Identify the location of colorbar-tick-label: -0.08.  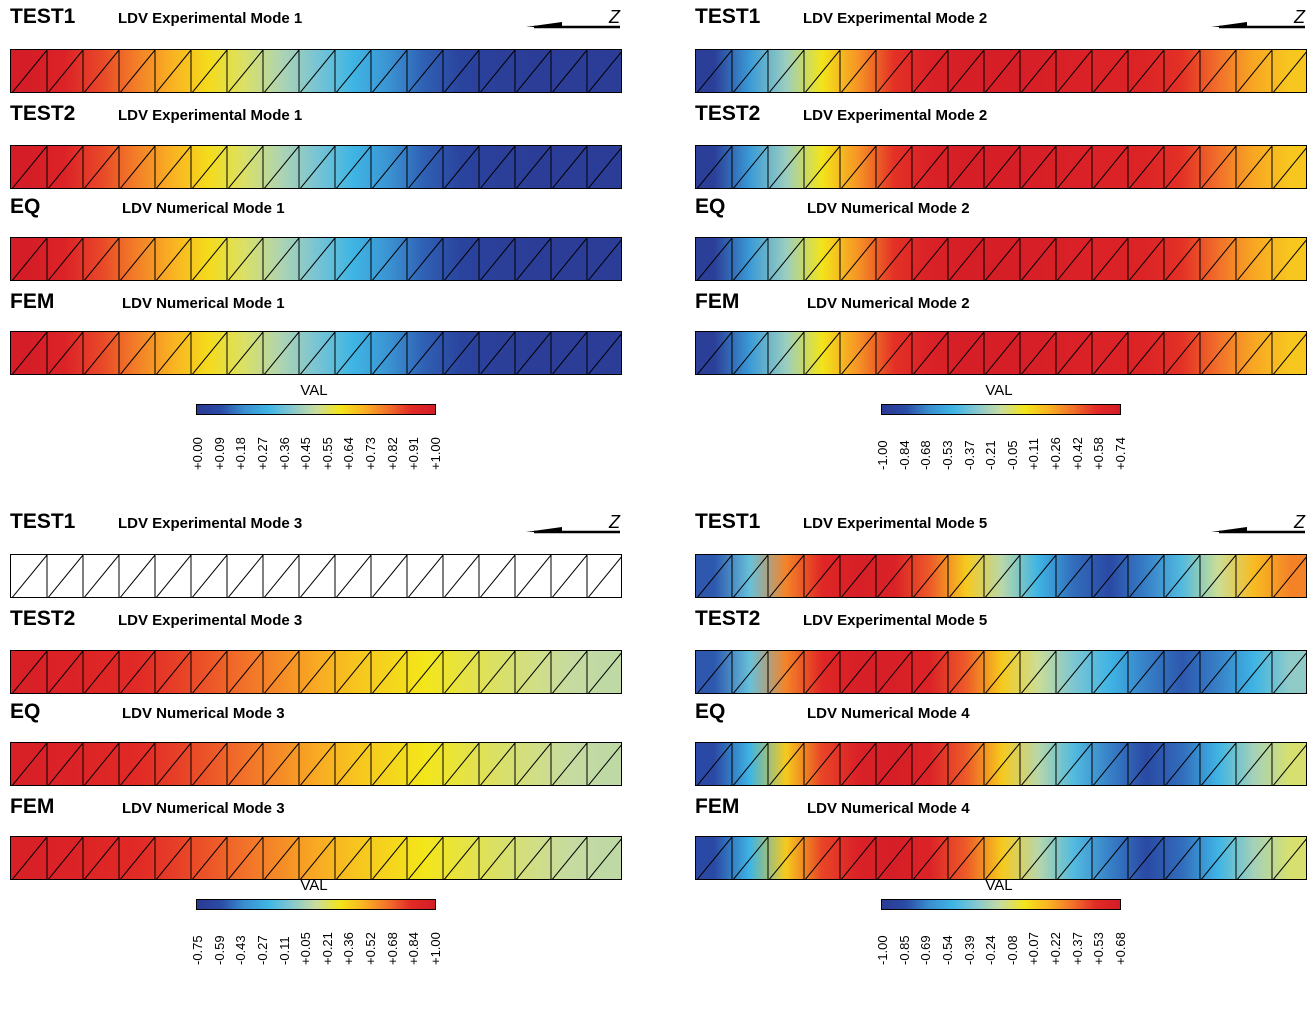
(1012, 950).